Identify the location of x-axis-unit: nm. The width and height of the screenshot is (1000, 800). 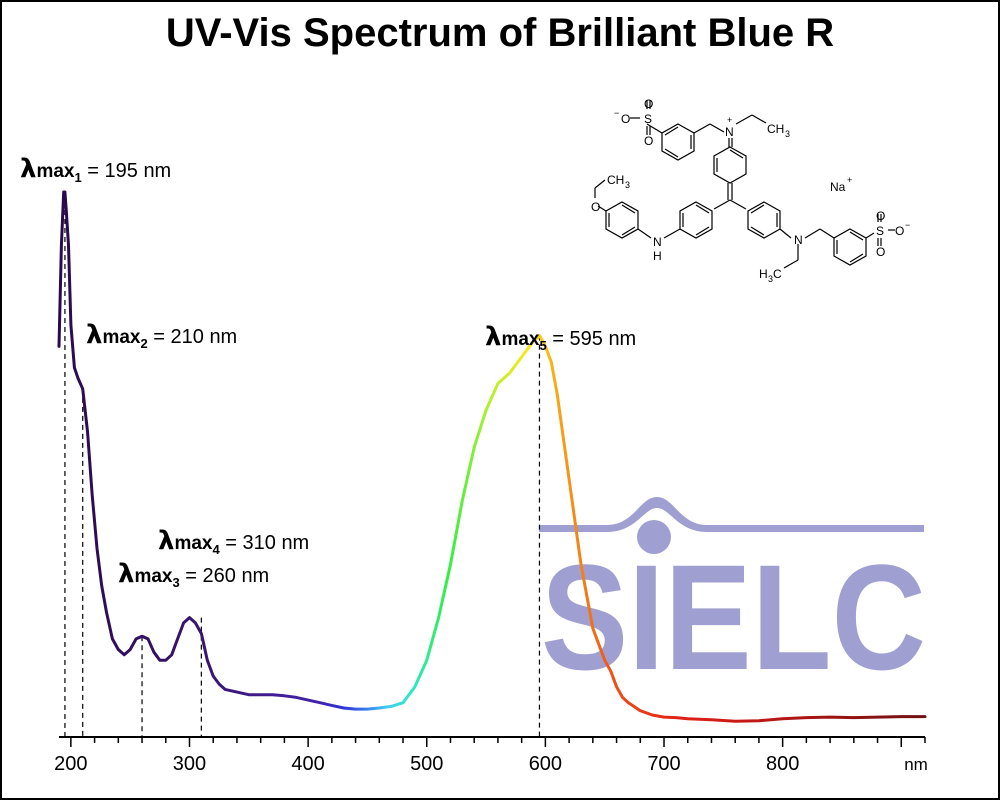
(916, 764).